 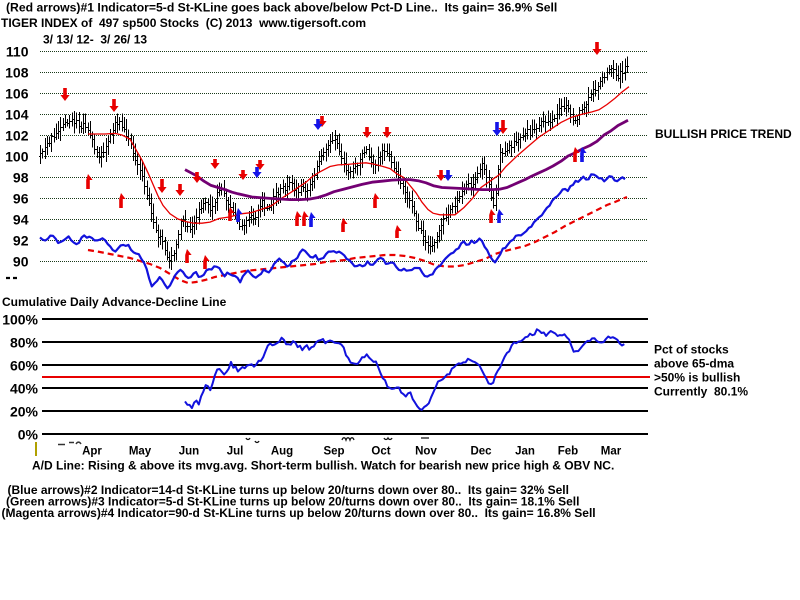 I want to click on svg-text: 100, so click(x=17, y=157).